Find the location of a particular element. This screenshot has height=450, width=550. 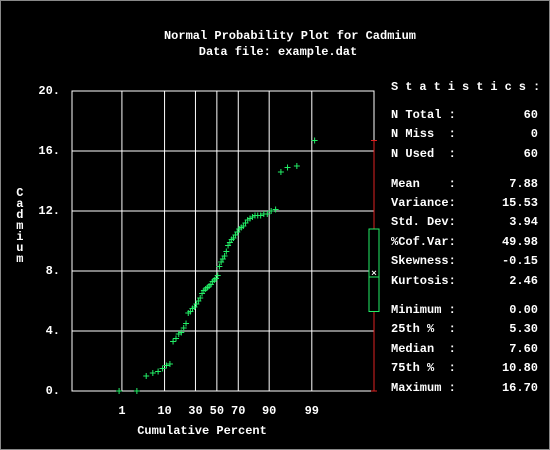

x-axis-label: Cumulative Percent is located at coordinates (202, 431).